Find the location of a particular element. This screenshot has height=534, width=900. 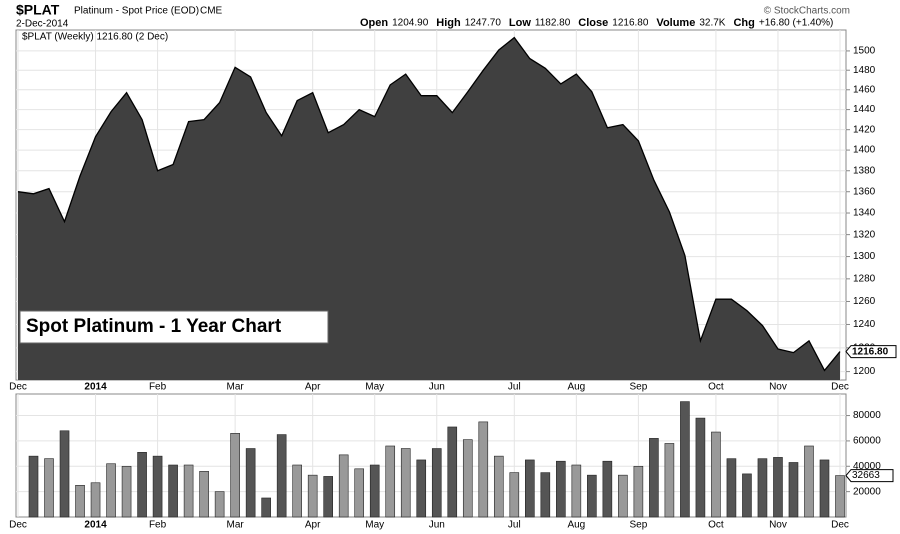

y-tick-label: 1400 is located at coordinates (864, 150).